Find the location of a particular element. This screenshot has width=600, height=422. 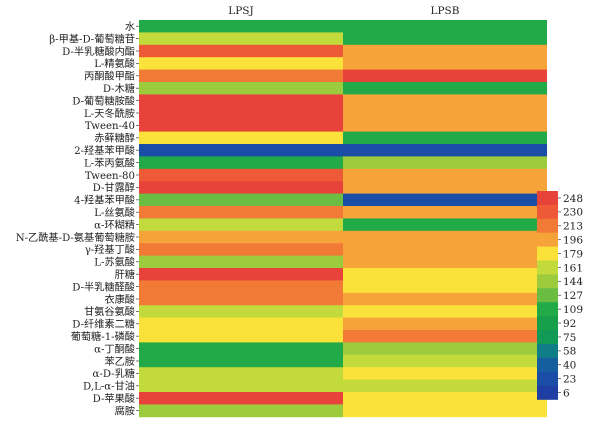

legend-label: 58 is located at coordinates (569, 352).